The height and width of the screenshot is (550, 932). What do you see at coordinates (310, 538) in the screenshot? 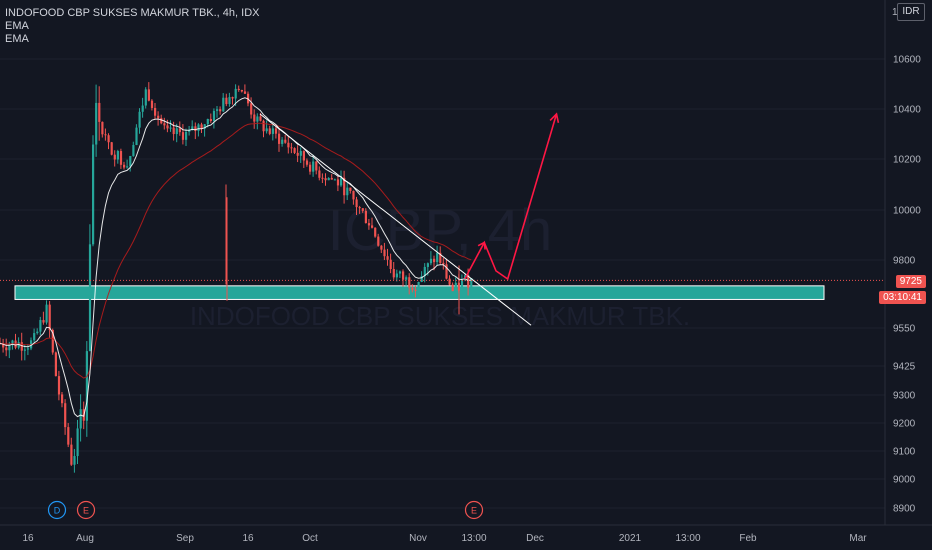
I see `time-tick-label: Oct` at bounding box center [310, 538].